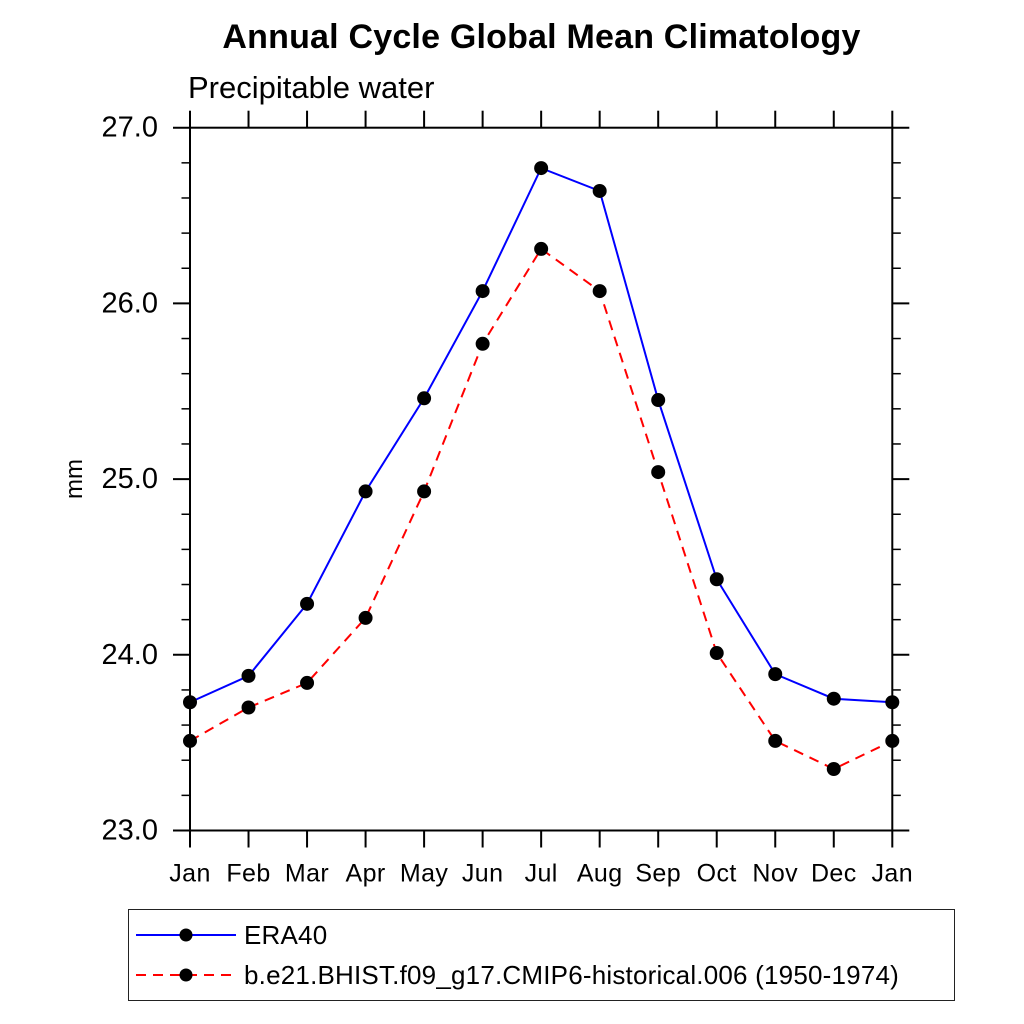 Image resolution: width=1024 pixels, height=1024 pixels. I want to click on x-tick-label: Apr, so click(366, 874).